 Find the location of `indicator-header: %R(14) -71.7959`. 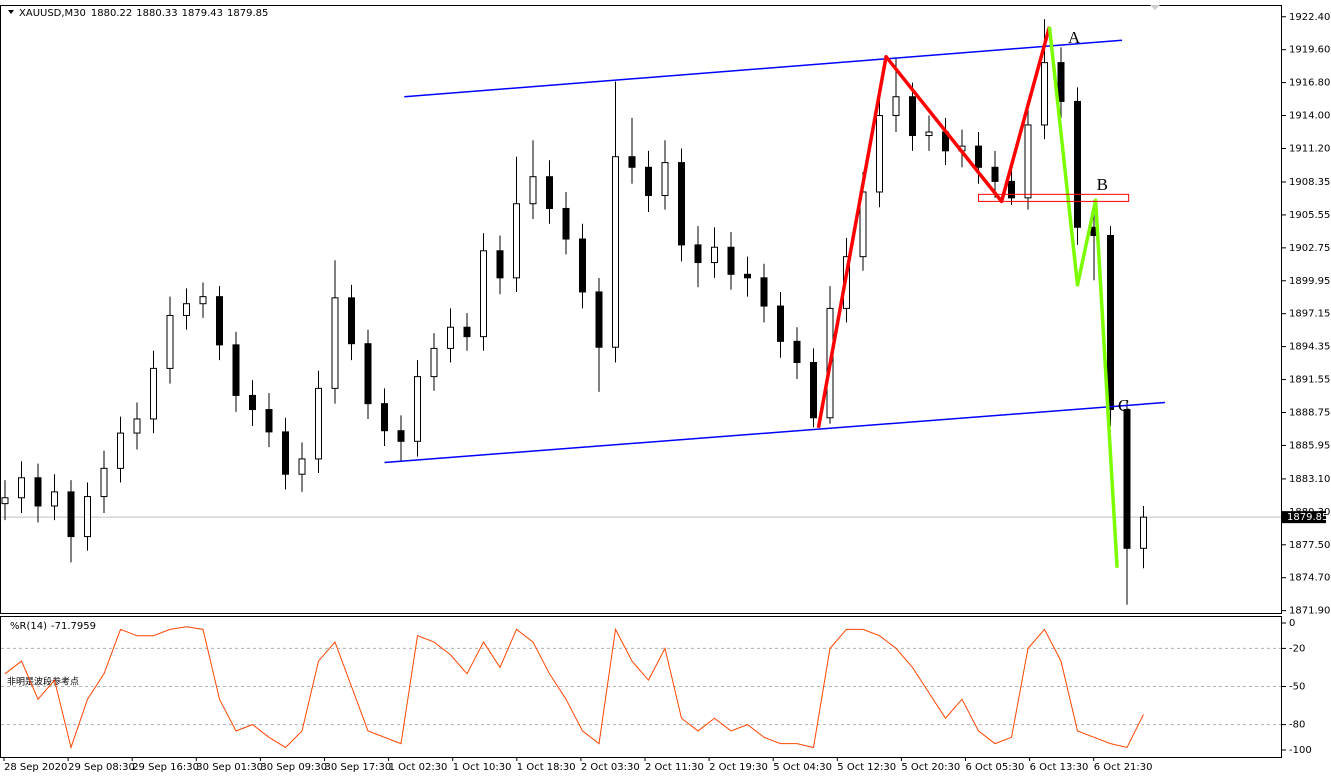

indicator-header: %R(14) -71.7959 is located at coordinates (53, 626).